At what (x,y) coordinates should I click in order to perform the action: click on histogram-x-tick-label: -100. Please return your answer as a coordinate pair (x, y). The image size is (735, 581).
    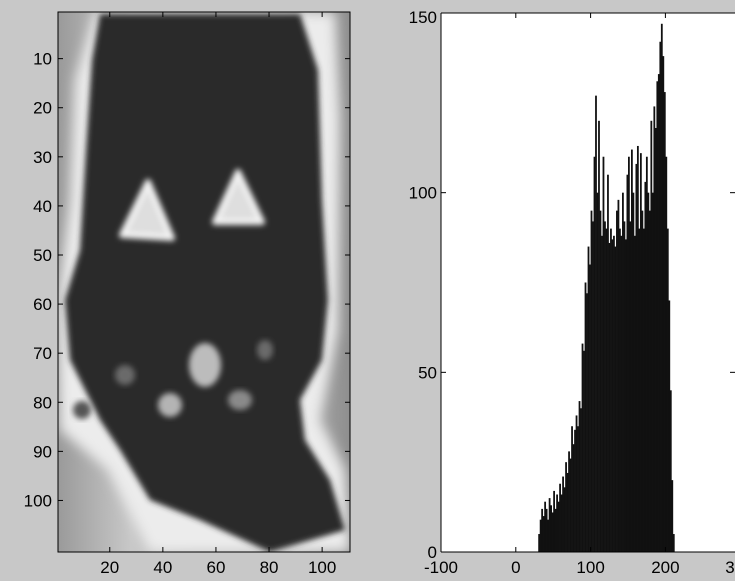
    Looking at the image, I should click on (441, 567).